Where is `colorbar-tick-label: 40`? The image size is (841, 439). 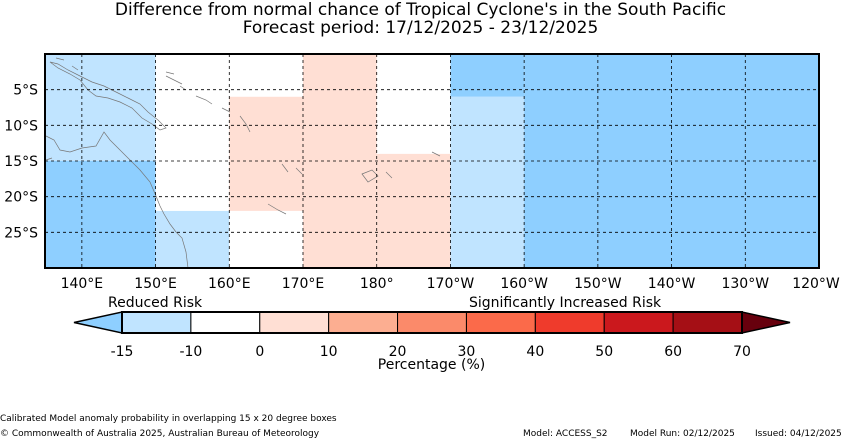
colorbar-tick-label: 40 is located at coordinates (535, 352).